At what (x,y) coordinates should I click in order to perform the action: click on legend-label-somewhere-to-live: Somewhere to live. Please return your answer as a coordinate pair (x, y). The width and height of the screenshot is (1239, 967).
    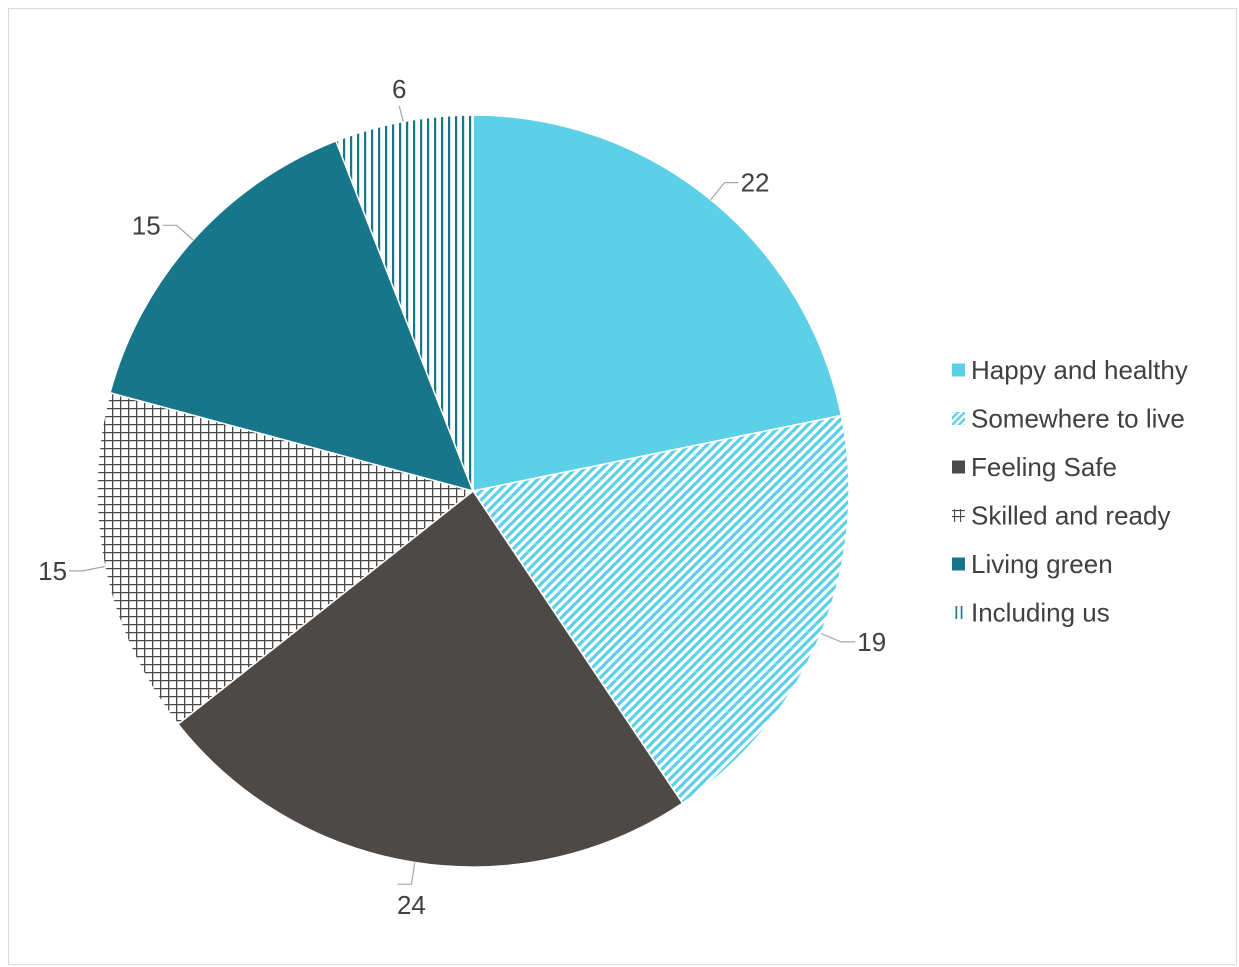
    Looking at the image, I should click on (1078, 419).